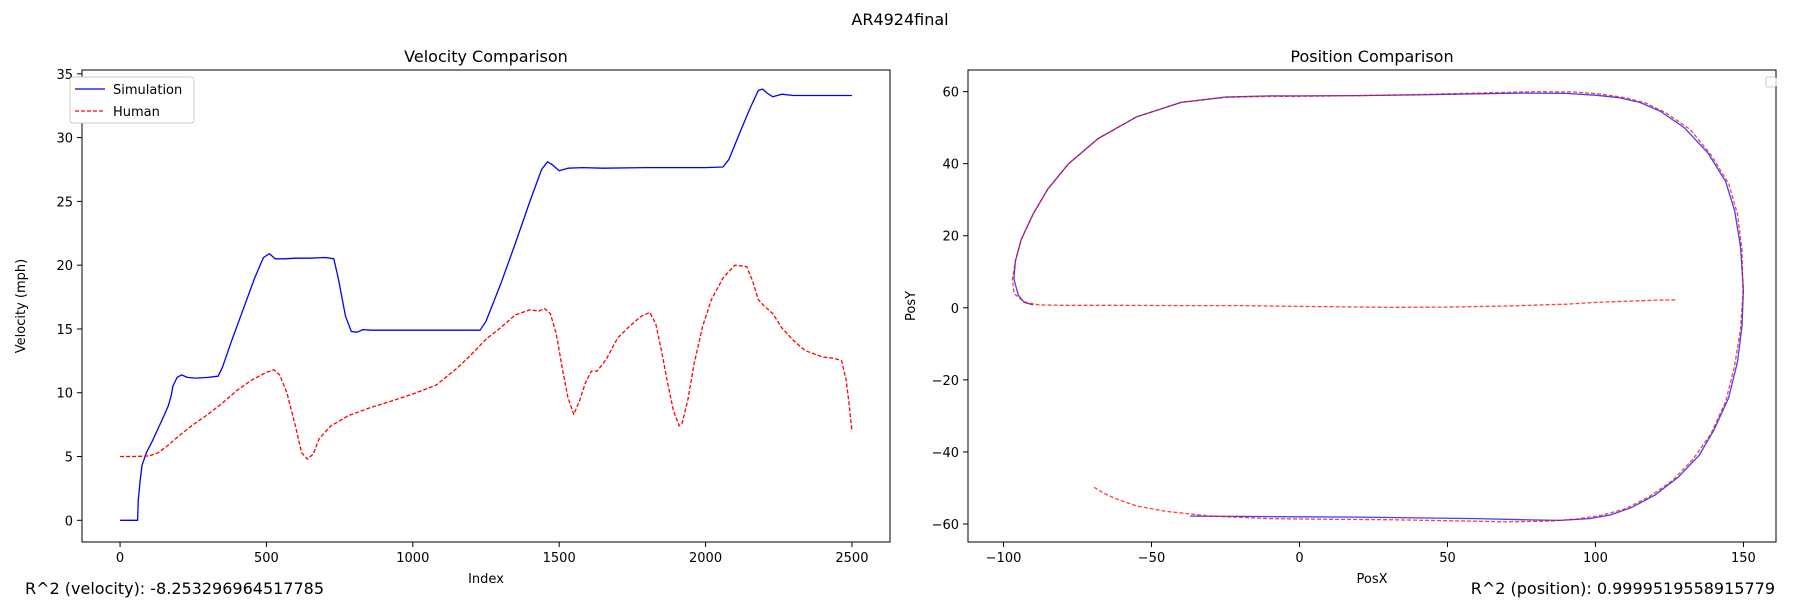 The width and height of the screenshot is (1800, 600). I want to click on position-x-tick-label: 50, so click(1447, 558).